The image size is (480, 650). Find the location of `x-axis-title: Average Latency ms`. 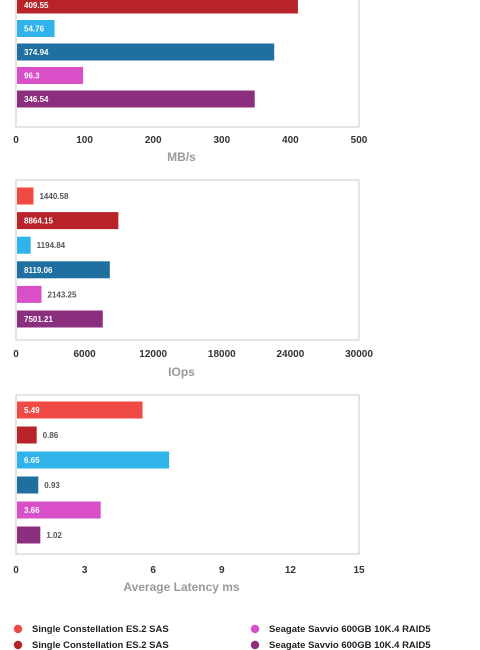

x-axis-title: Average Latency ms is located at coordinates (181, 587).